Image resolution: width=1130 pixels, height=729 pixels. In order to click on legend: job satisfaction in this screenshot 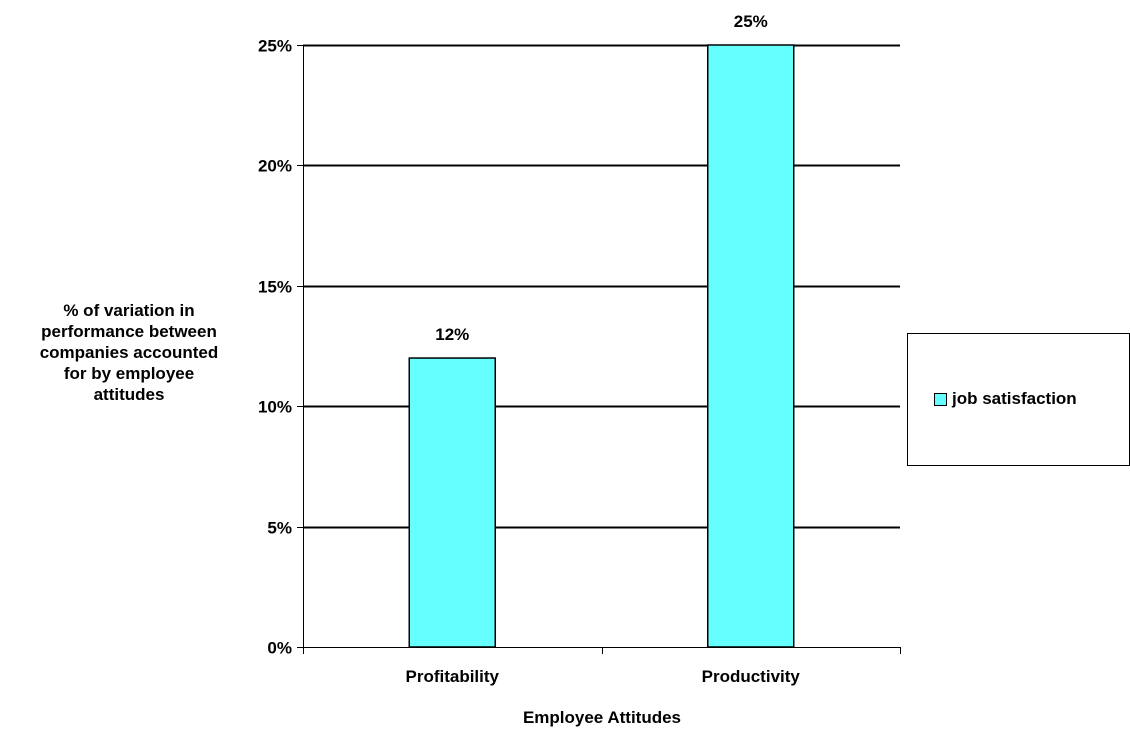, I will do `click(1018, 399)`.